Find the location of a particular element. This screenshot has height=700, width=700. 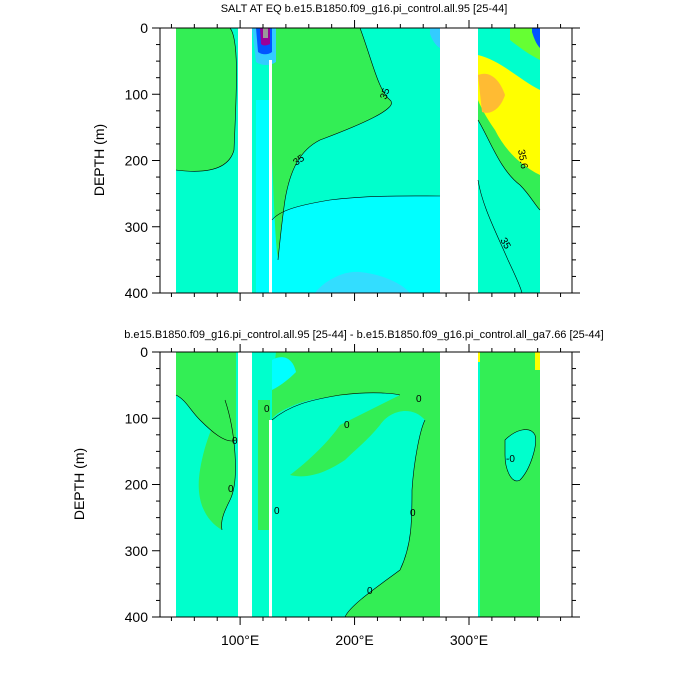

bottom-green-right is located at coordinates (510, 484).